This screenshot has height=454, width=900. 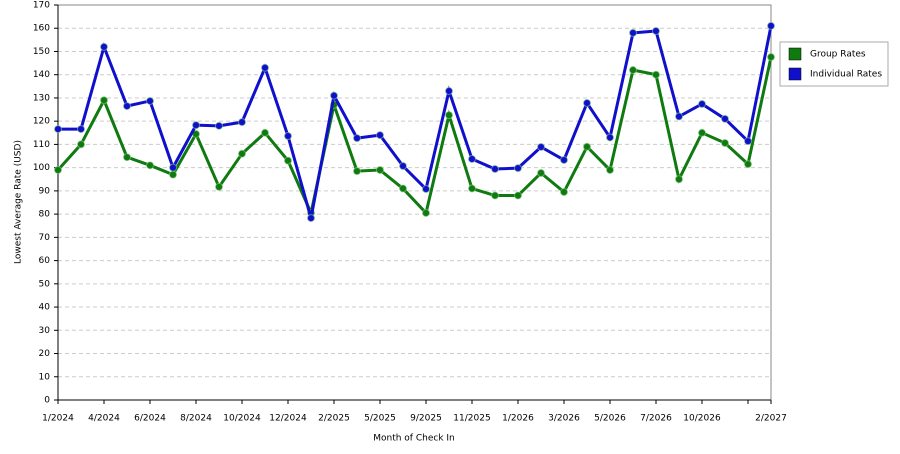 What do you see at coordinates (150, 419) in the screenshot?
I see `x-tick-label: 6/2024` at bounding box center [150, 419].